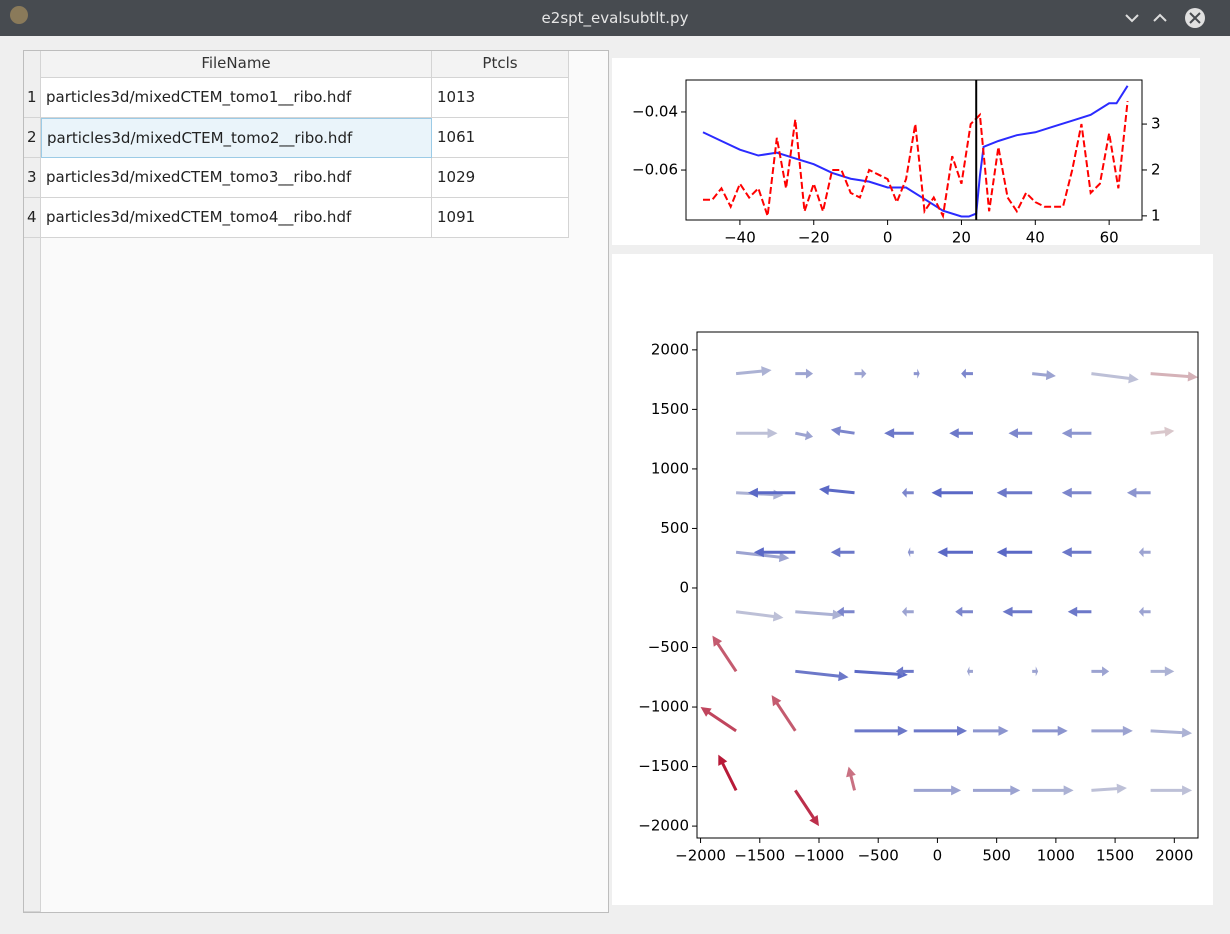 The width and height of the screenshot is (1230, 934). Describe the element at coordinates (819, 856) in the screenshot. I see `x-tick-label: −1000` at that location.